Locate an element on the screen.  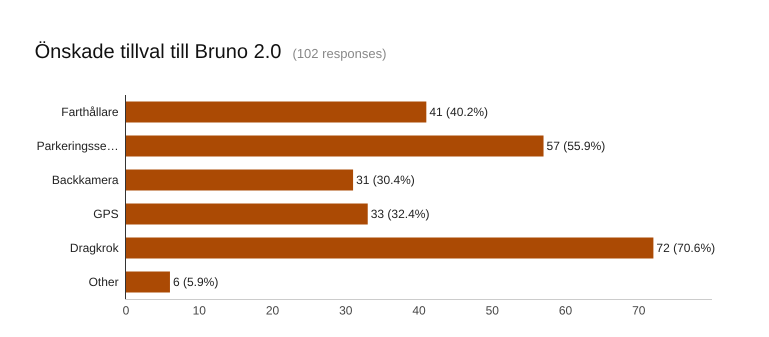
data-label: 57 (55.9%) is located at coordinates (576, 146).